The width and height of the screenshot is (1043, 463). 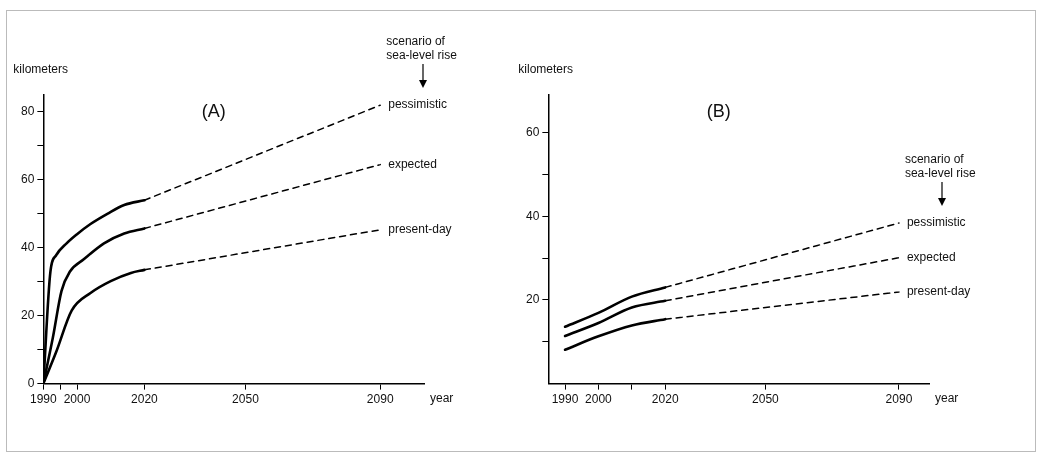 I want to click on y-tick-label: 80, so click(x=27, y=111).